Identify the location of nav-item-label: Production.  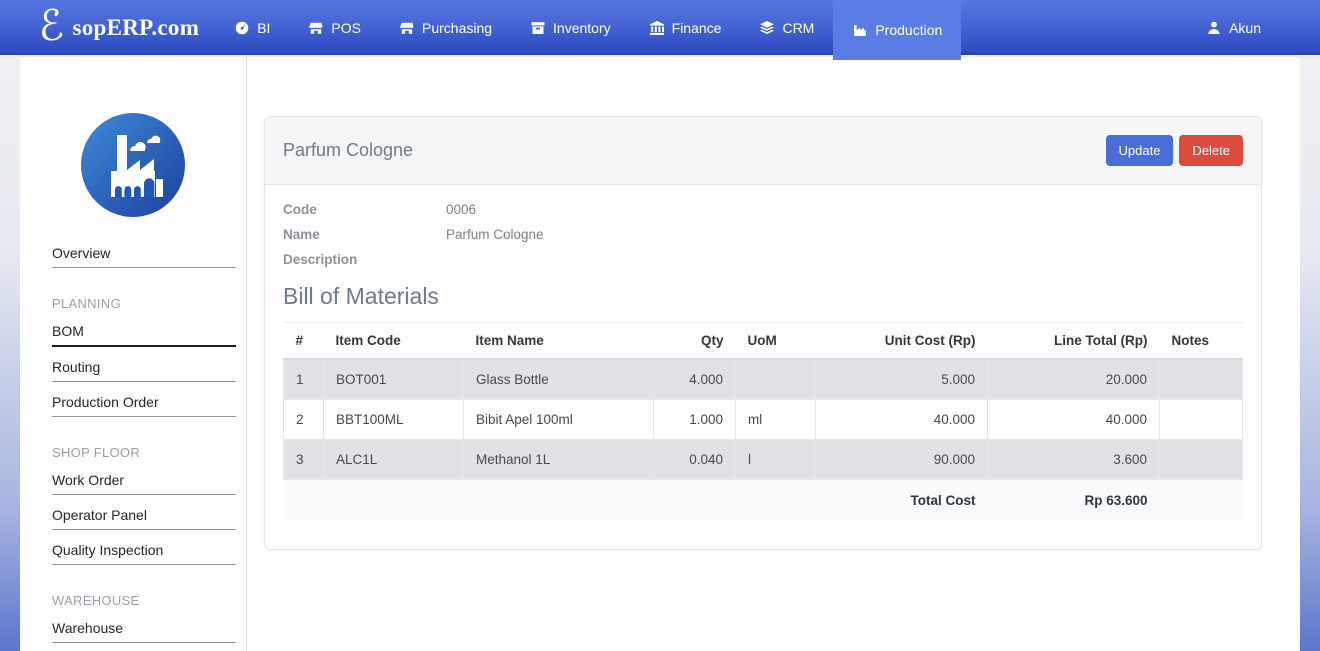
(909, 30).